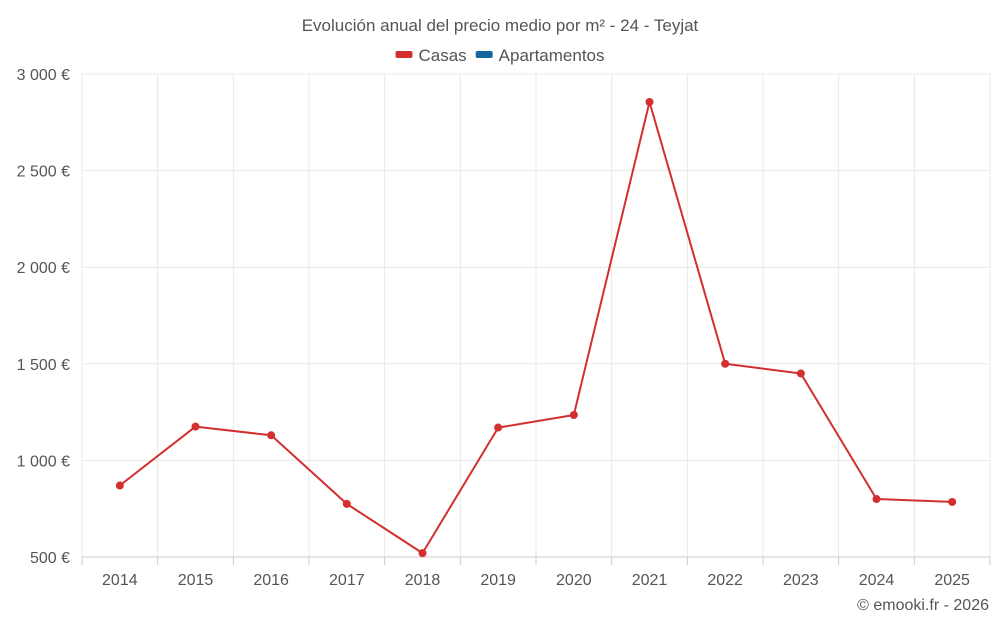 The image size is (1000, 625). What do you see at coordinates (423, 580) in the screenshot?
I see `x-tick-label: 2018` at bounding box center [423, 580].